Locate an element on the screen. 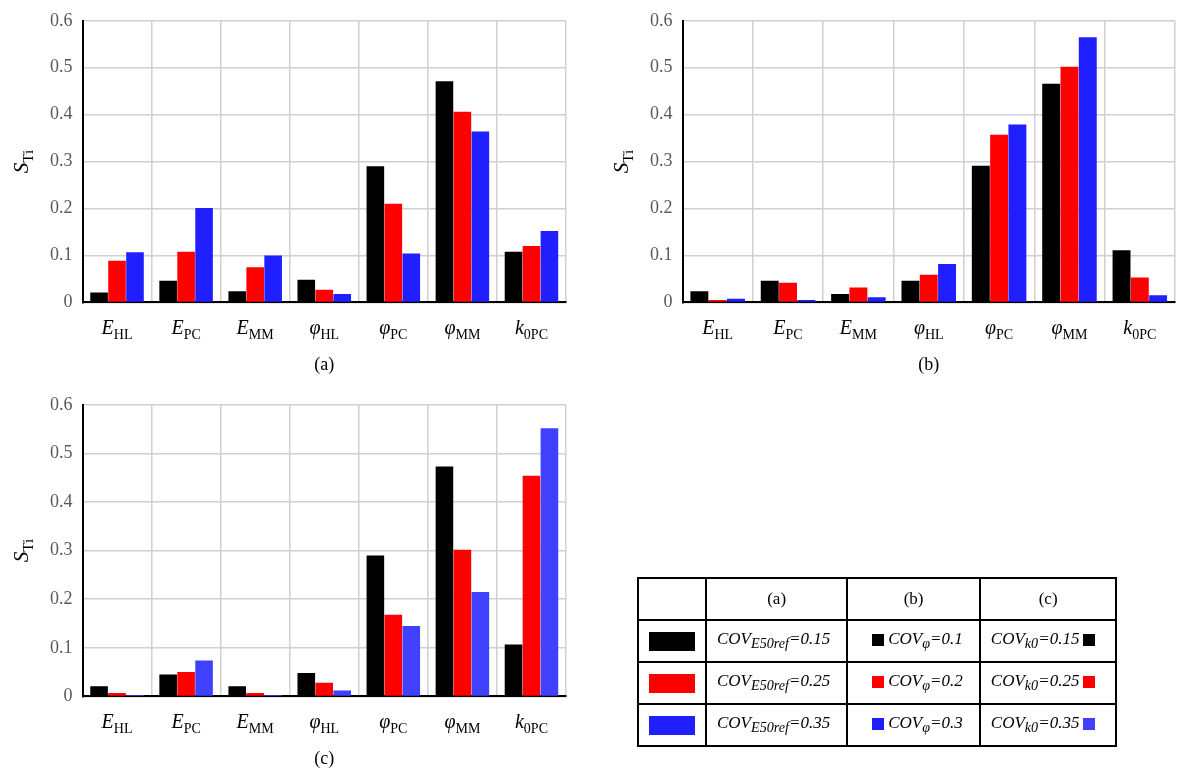 This screenshot has width=1199, height=774. text: (b) is located at coordinates (913, 598).